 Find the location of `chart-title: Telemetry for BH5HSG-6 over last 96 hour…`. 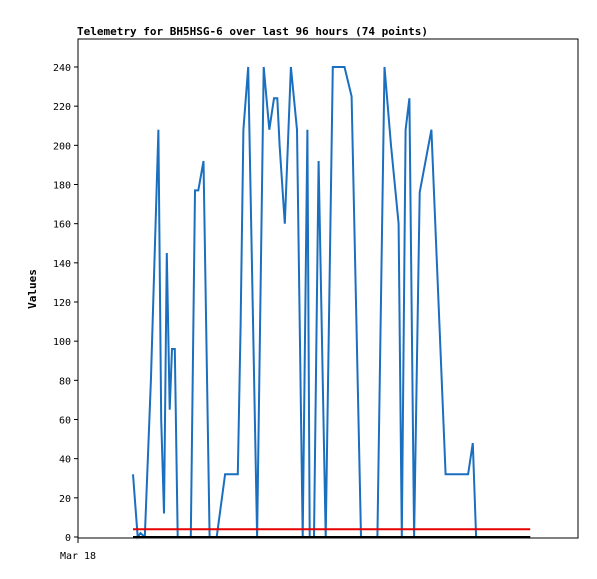

chart-title: Telemetry for BH5HSG-6 over last 96 hour… is located at coordinates (252, 31).